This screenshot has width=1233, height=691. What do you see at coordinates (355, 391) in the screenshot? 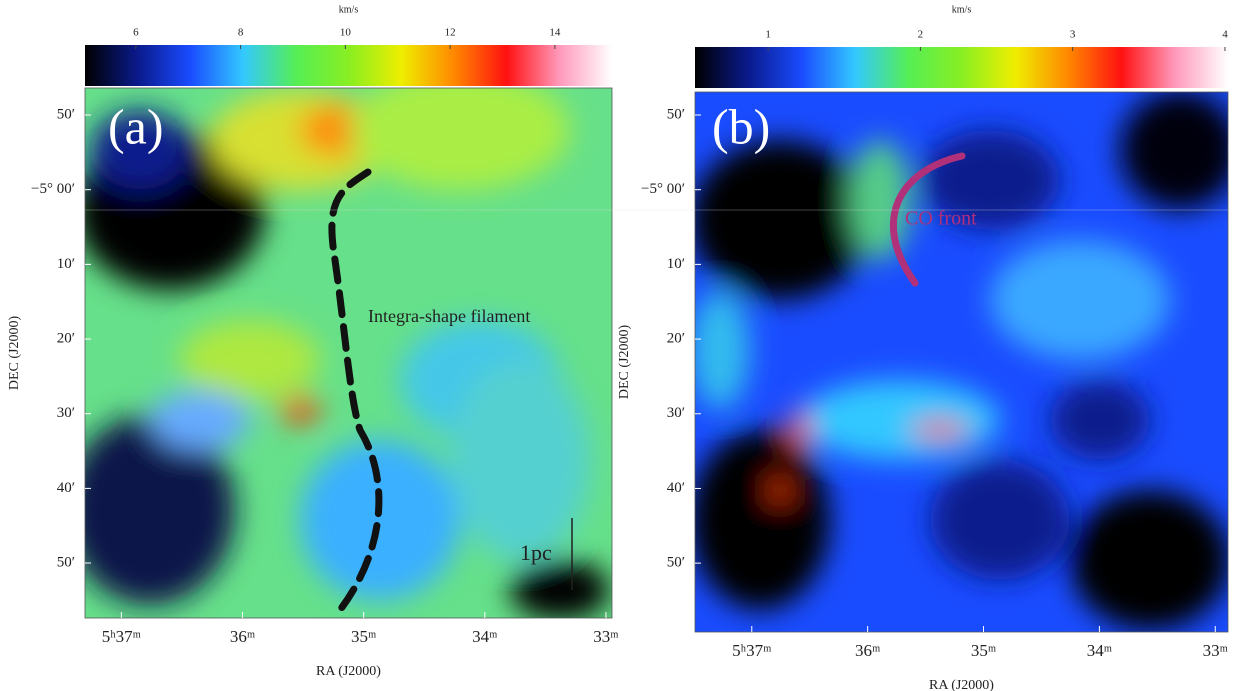
I see `filament-curve` at bounding box center [355, 391].